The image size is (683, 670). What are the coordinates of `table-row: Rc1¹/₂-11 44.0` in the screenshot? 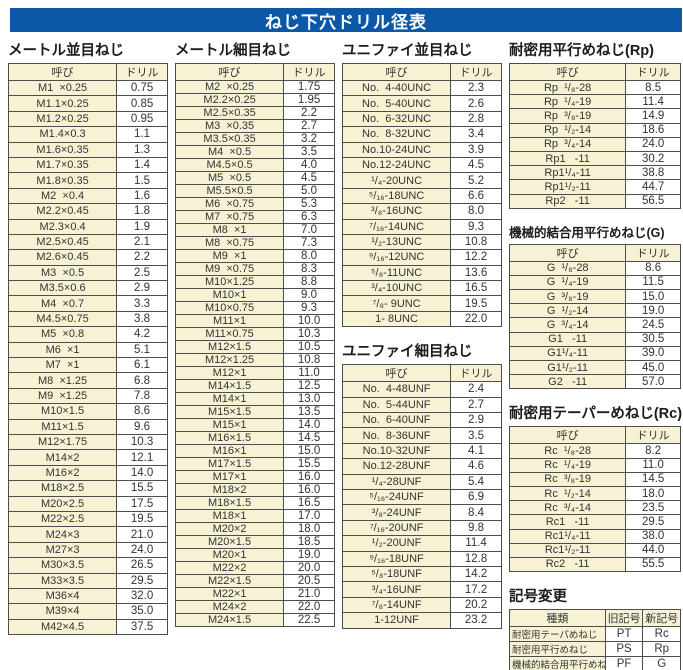 It's located at (594, 550).